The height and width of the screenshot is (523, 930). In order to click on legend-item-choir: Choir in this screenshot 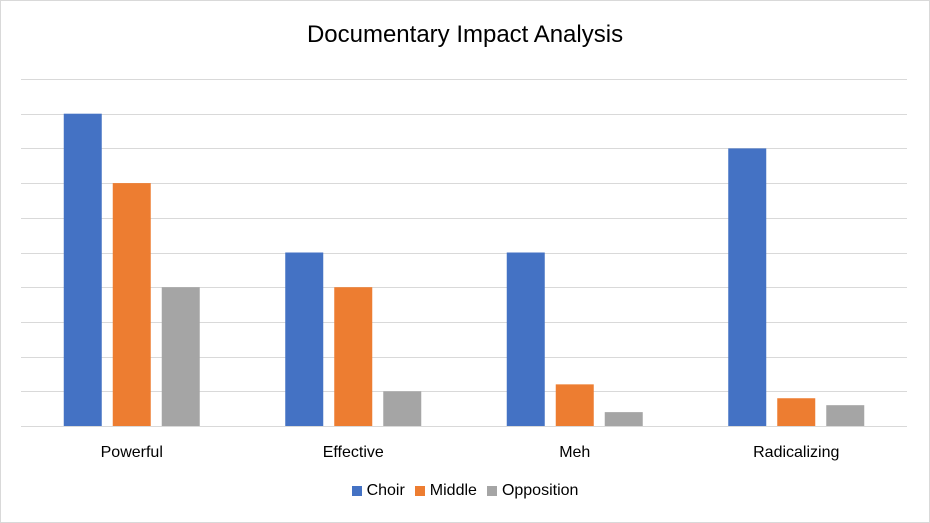, I will do `click(378, 491)`.